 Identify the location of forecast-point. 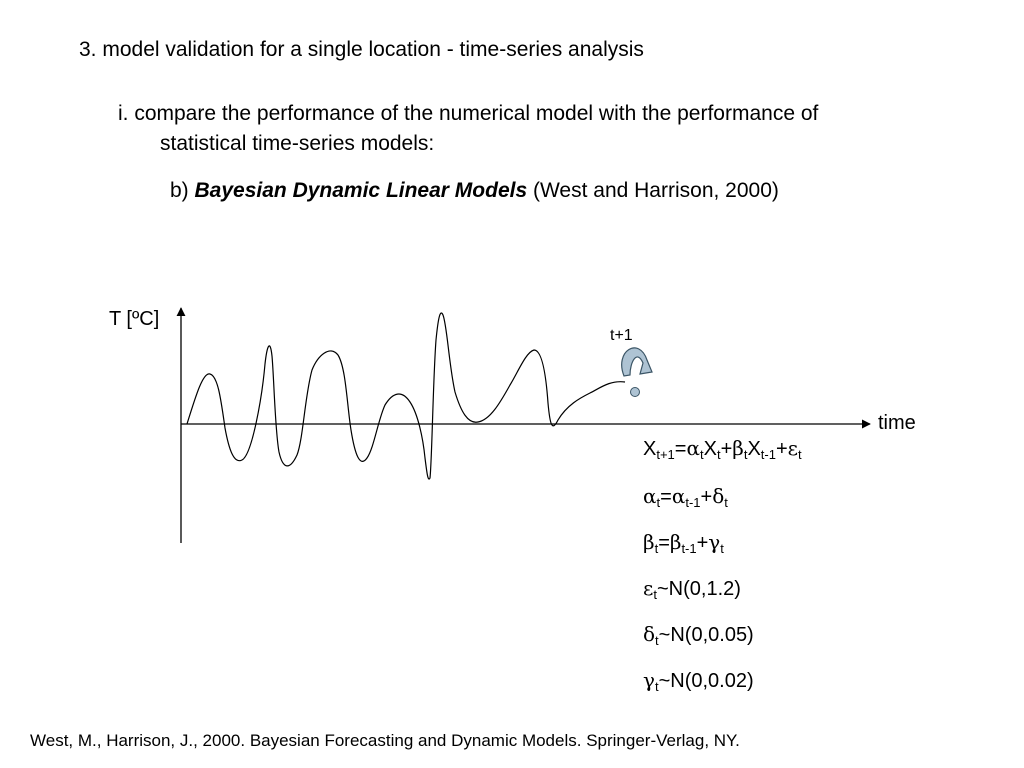
(635, 392).